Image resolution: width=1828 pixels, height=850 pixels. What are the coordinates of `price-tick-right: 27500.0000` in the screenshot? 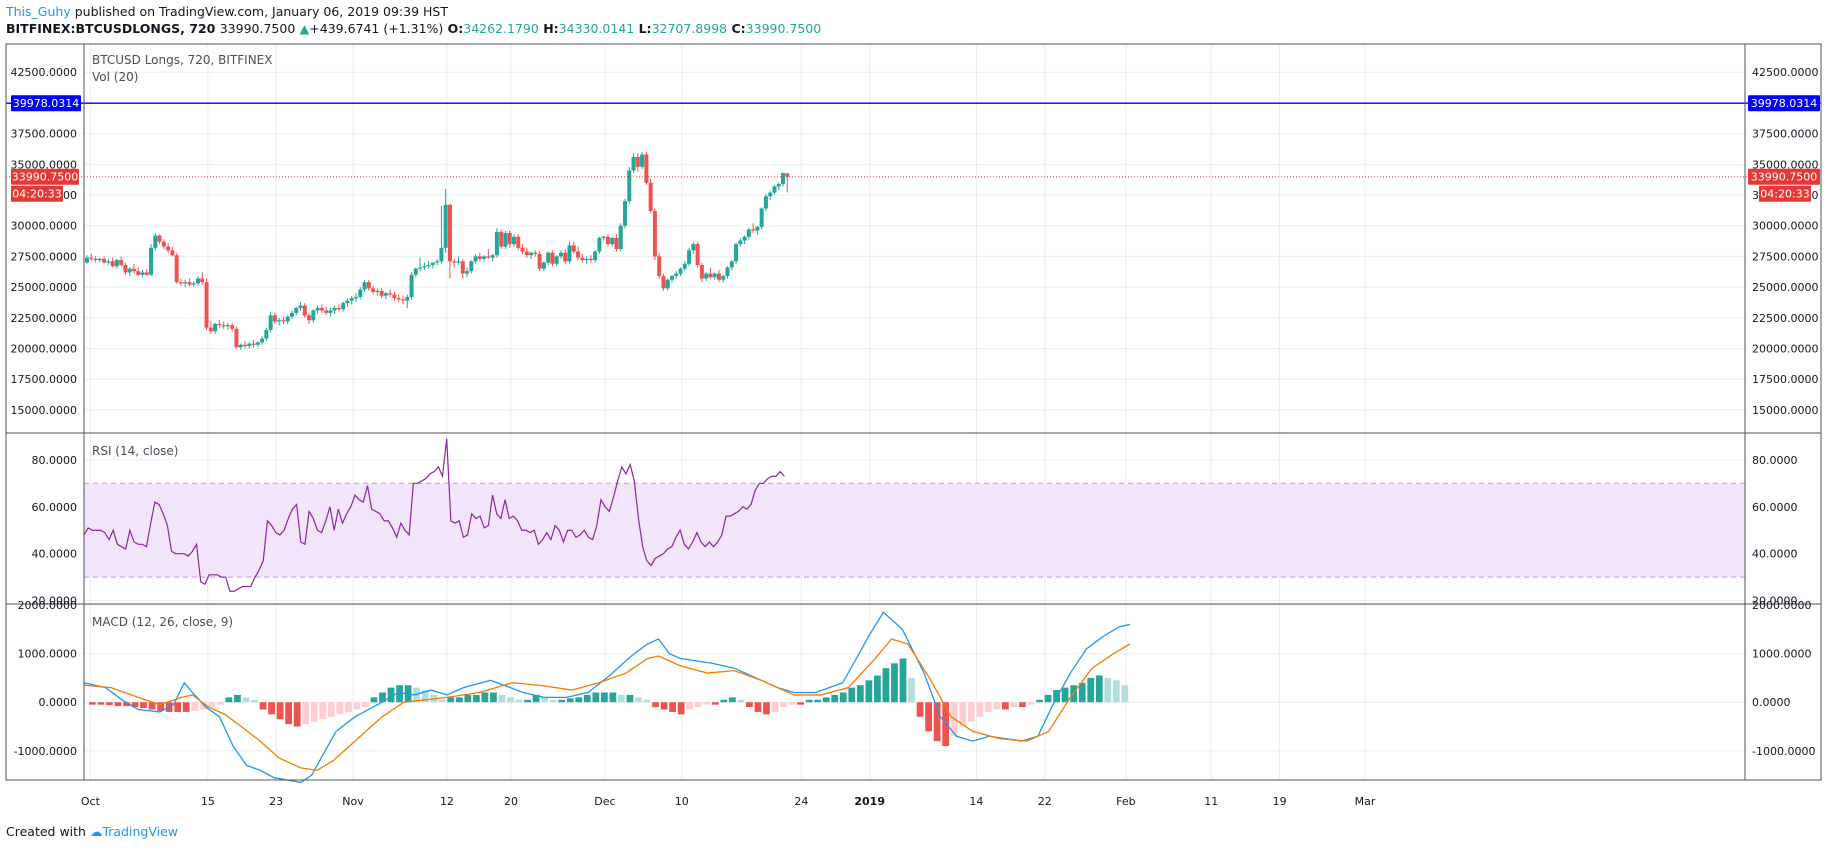 It's located at (1785, 256).